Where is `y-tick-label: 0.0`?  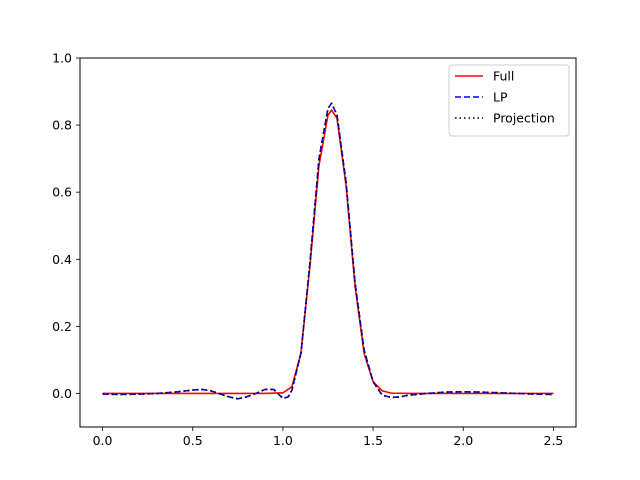 y-tick-label: 0.0 is located at coordinates (62, 393).